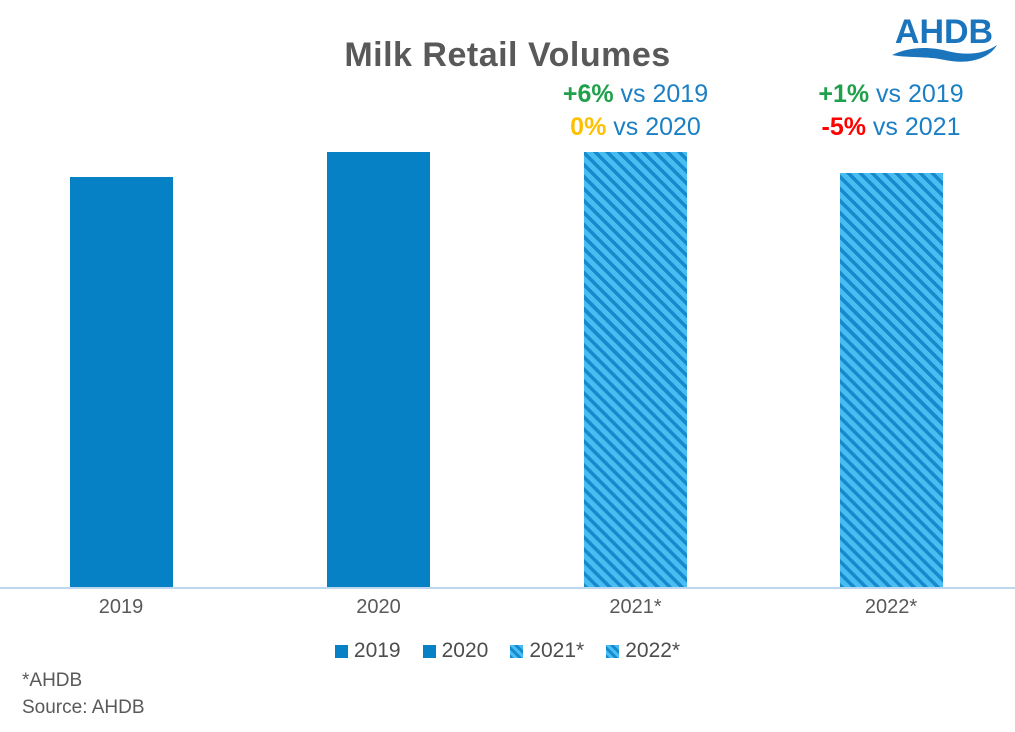  What do you see at coordinates (653, 650) in the screenshot?
I see `legend-label: 2022*` at bounding box center [653, 650].